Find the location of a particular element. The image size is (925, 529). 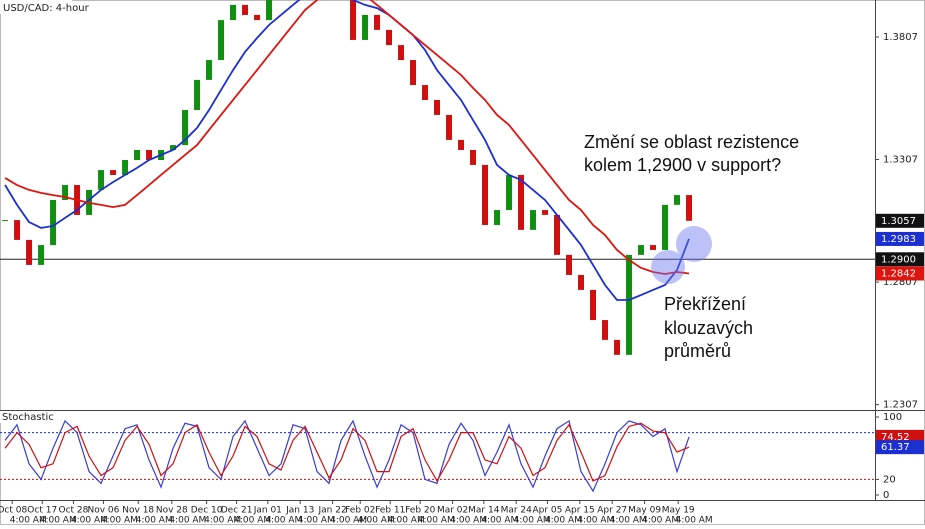

series-line is located at coordinates (347, 456).